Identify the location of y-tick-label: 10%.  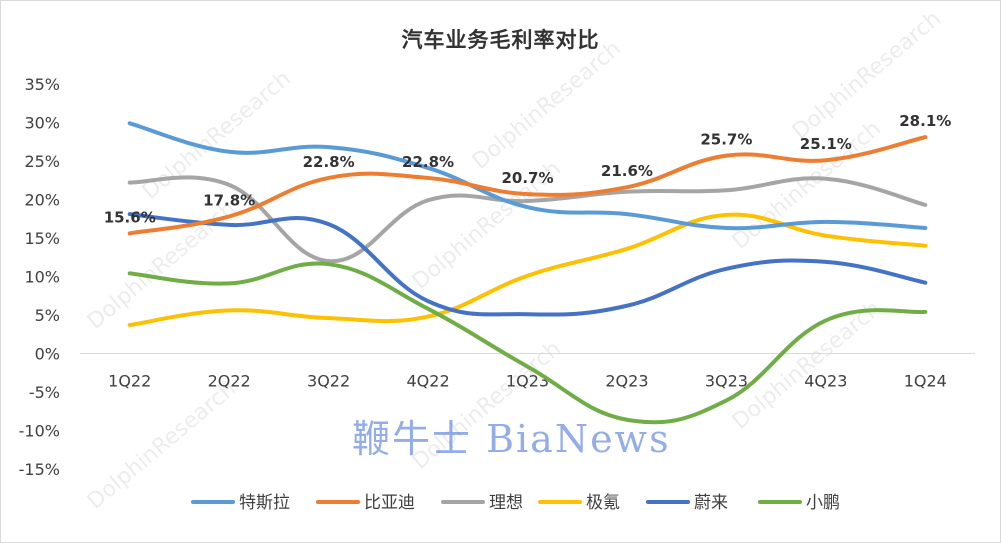
(42, 277).